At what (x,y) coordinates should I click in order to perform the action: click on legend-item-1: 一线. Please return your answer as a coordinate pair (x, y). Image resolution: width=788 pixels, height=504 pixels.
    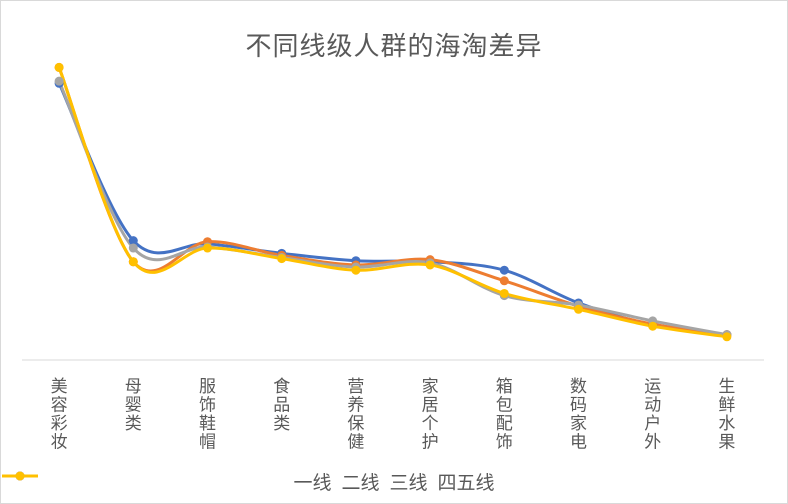
    Looking at the image, I should click on (167, 481).